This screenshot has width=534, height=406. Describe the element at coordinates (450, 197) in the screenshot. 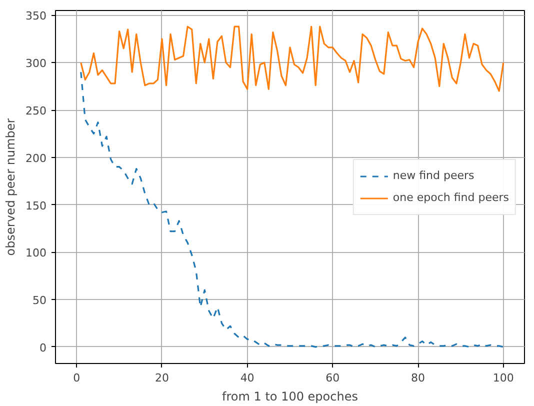

I see `legend-label: one epoch find peers` at that location.